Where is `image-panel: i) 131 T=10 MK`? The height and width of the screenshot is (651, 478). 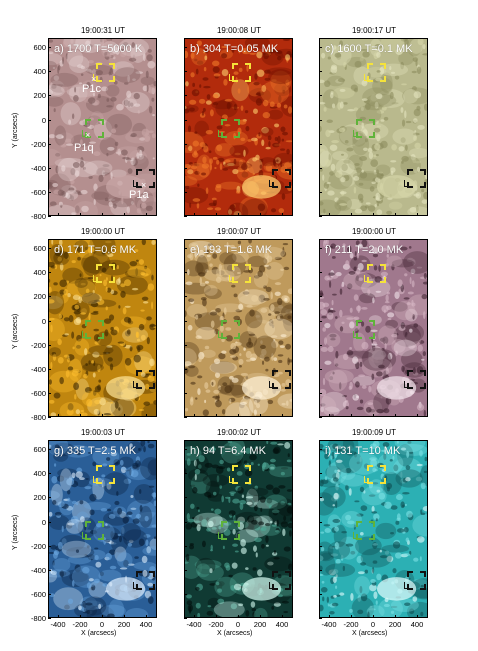
image-panel: i) 131 T=10 MK is located at coordinates (373, 529).